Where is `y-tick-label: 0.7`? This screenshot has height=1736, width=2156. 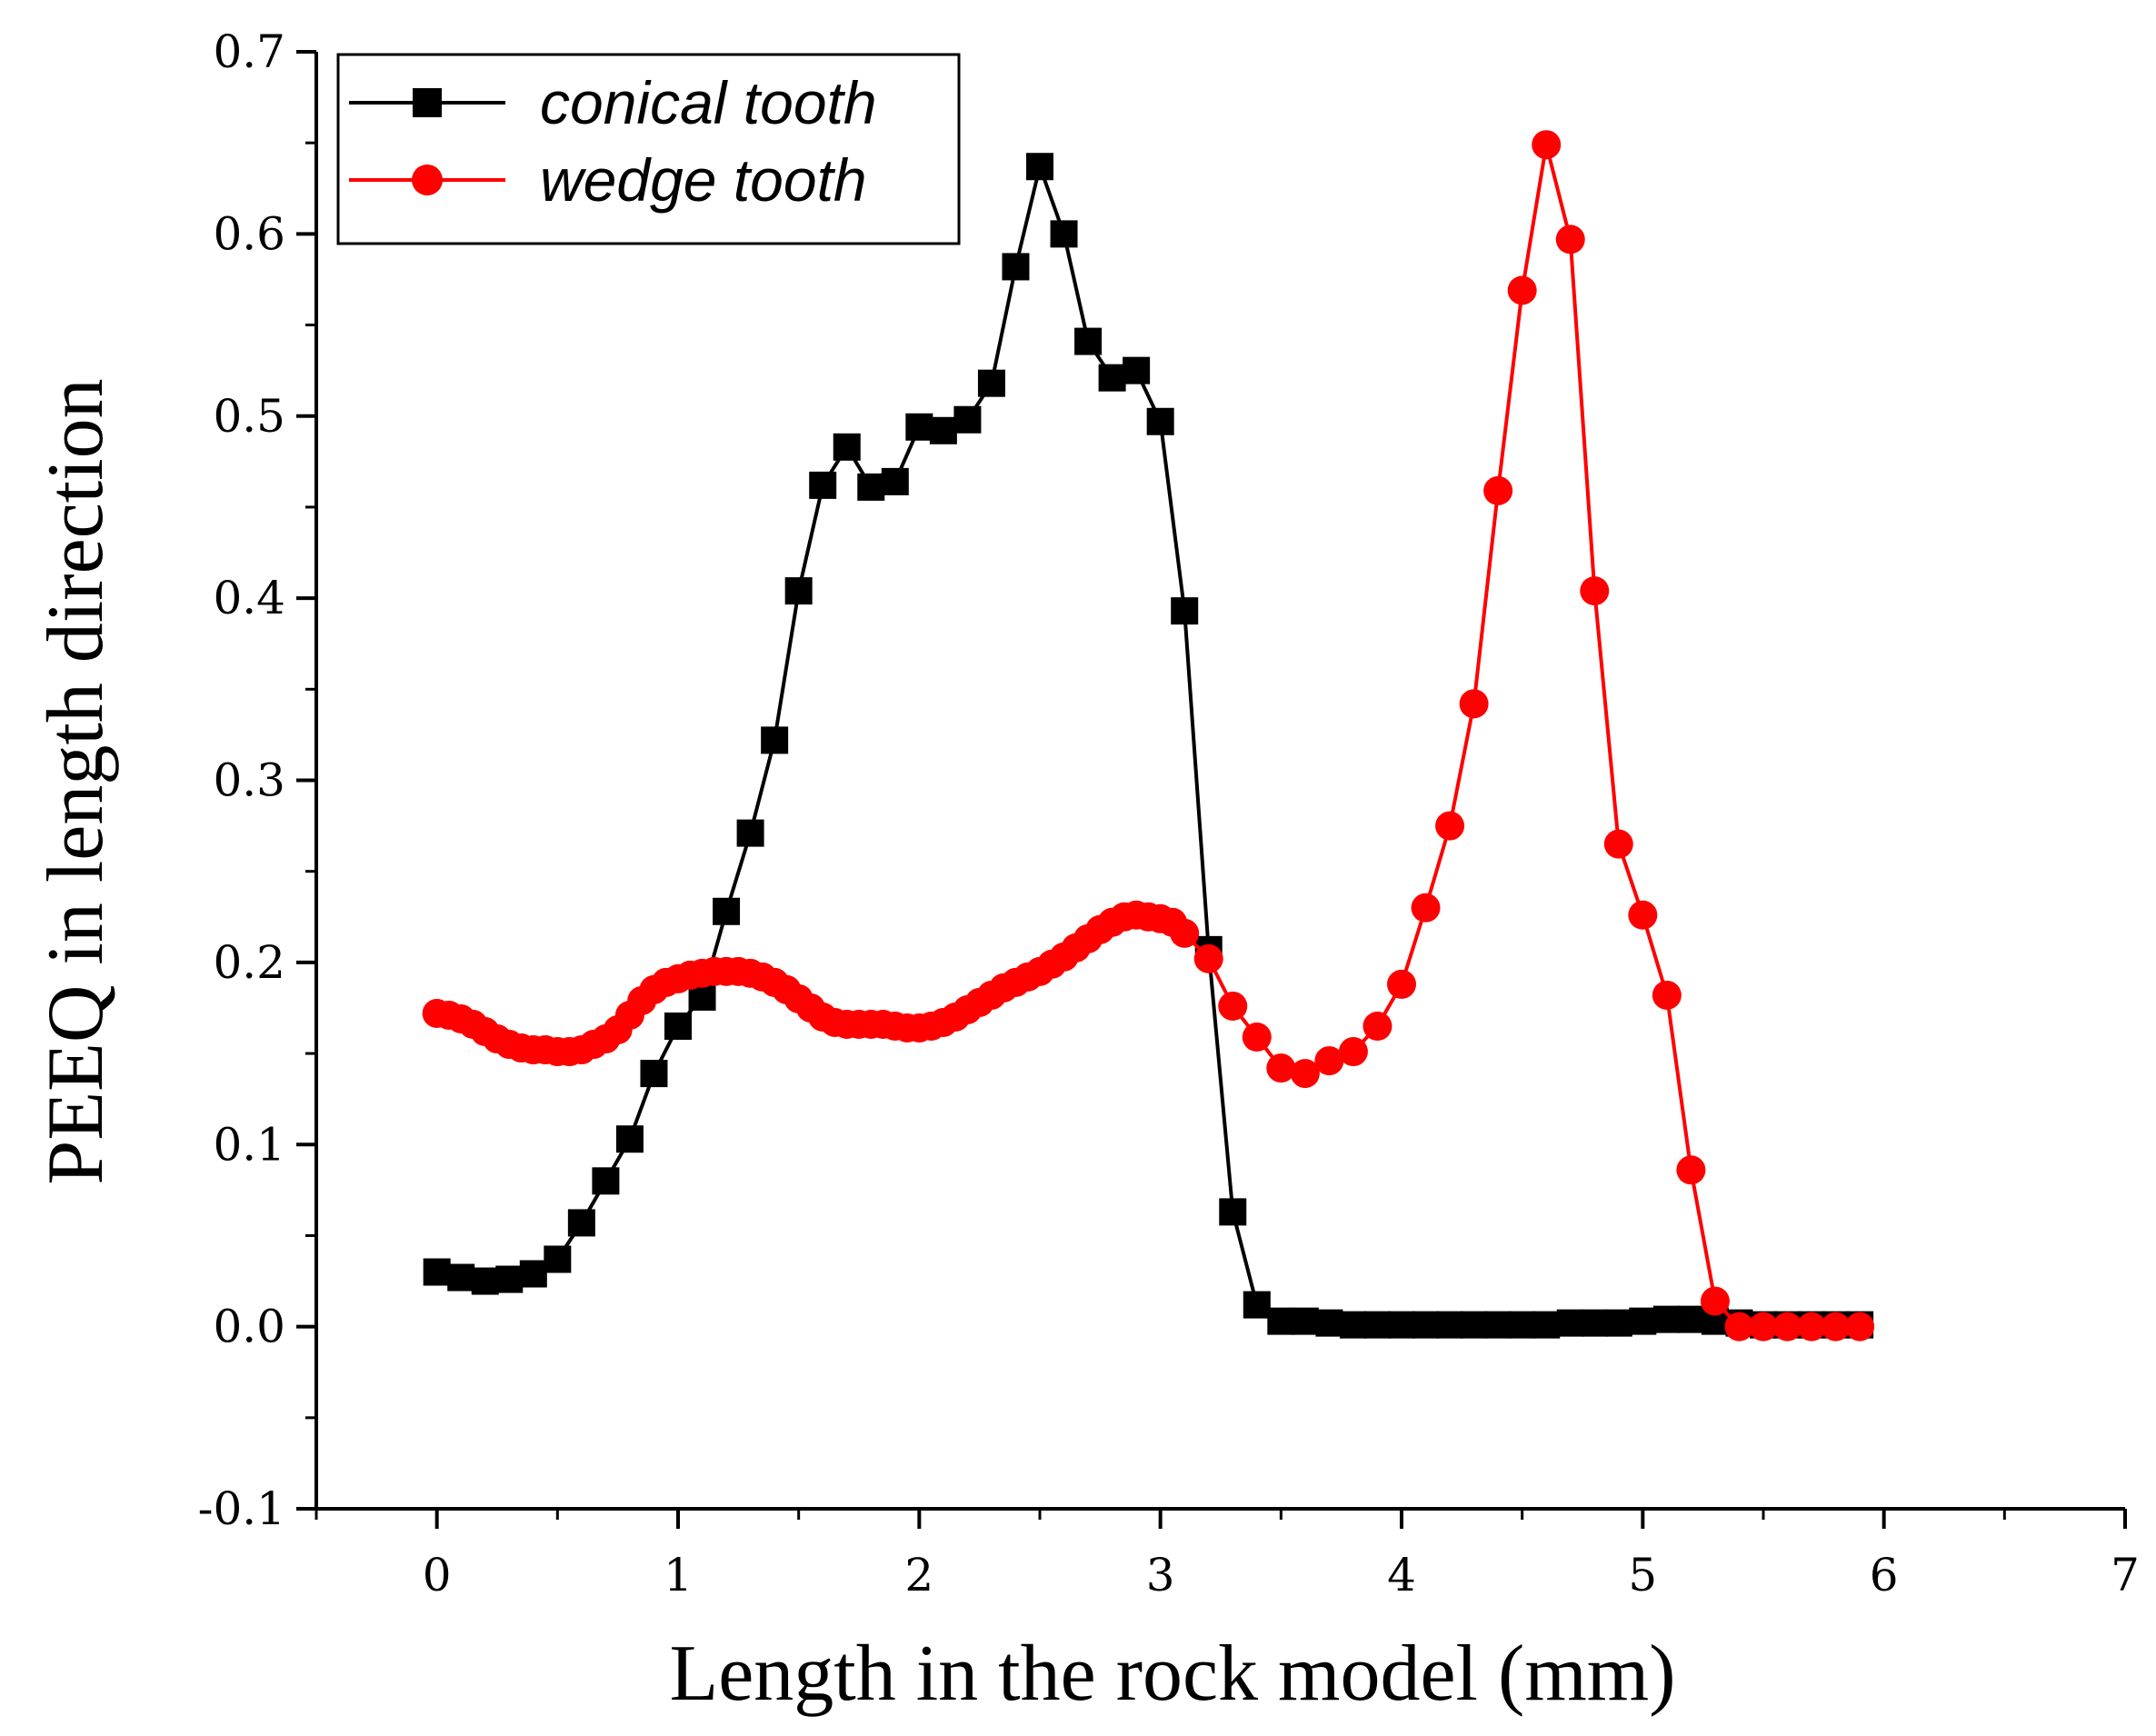 y-tick-label: 0.7 is located at coordinates (249, 51).